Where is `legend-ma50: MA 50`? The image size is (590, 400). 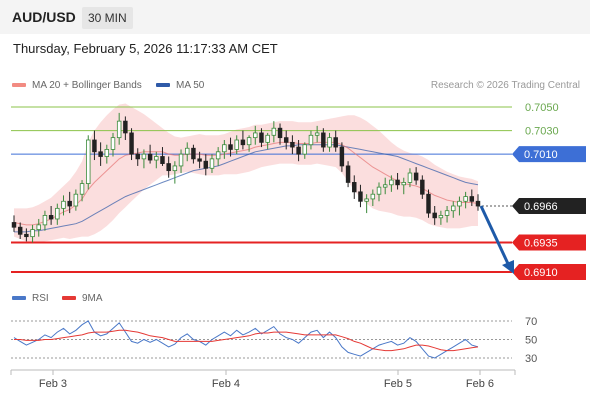
legend-ma50: MA 50 is located at coordinates (180, 86).